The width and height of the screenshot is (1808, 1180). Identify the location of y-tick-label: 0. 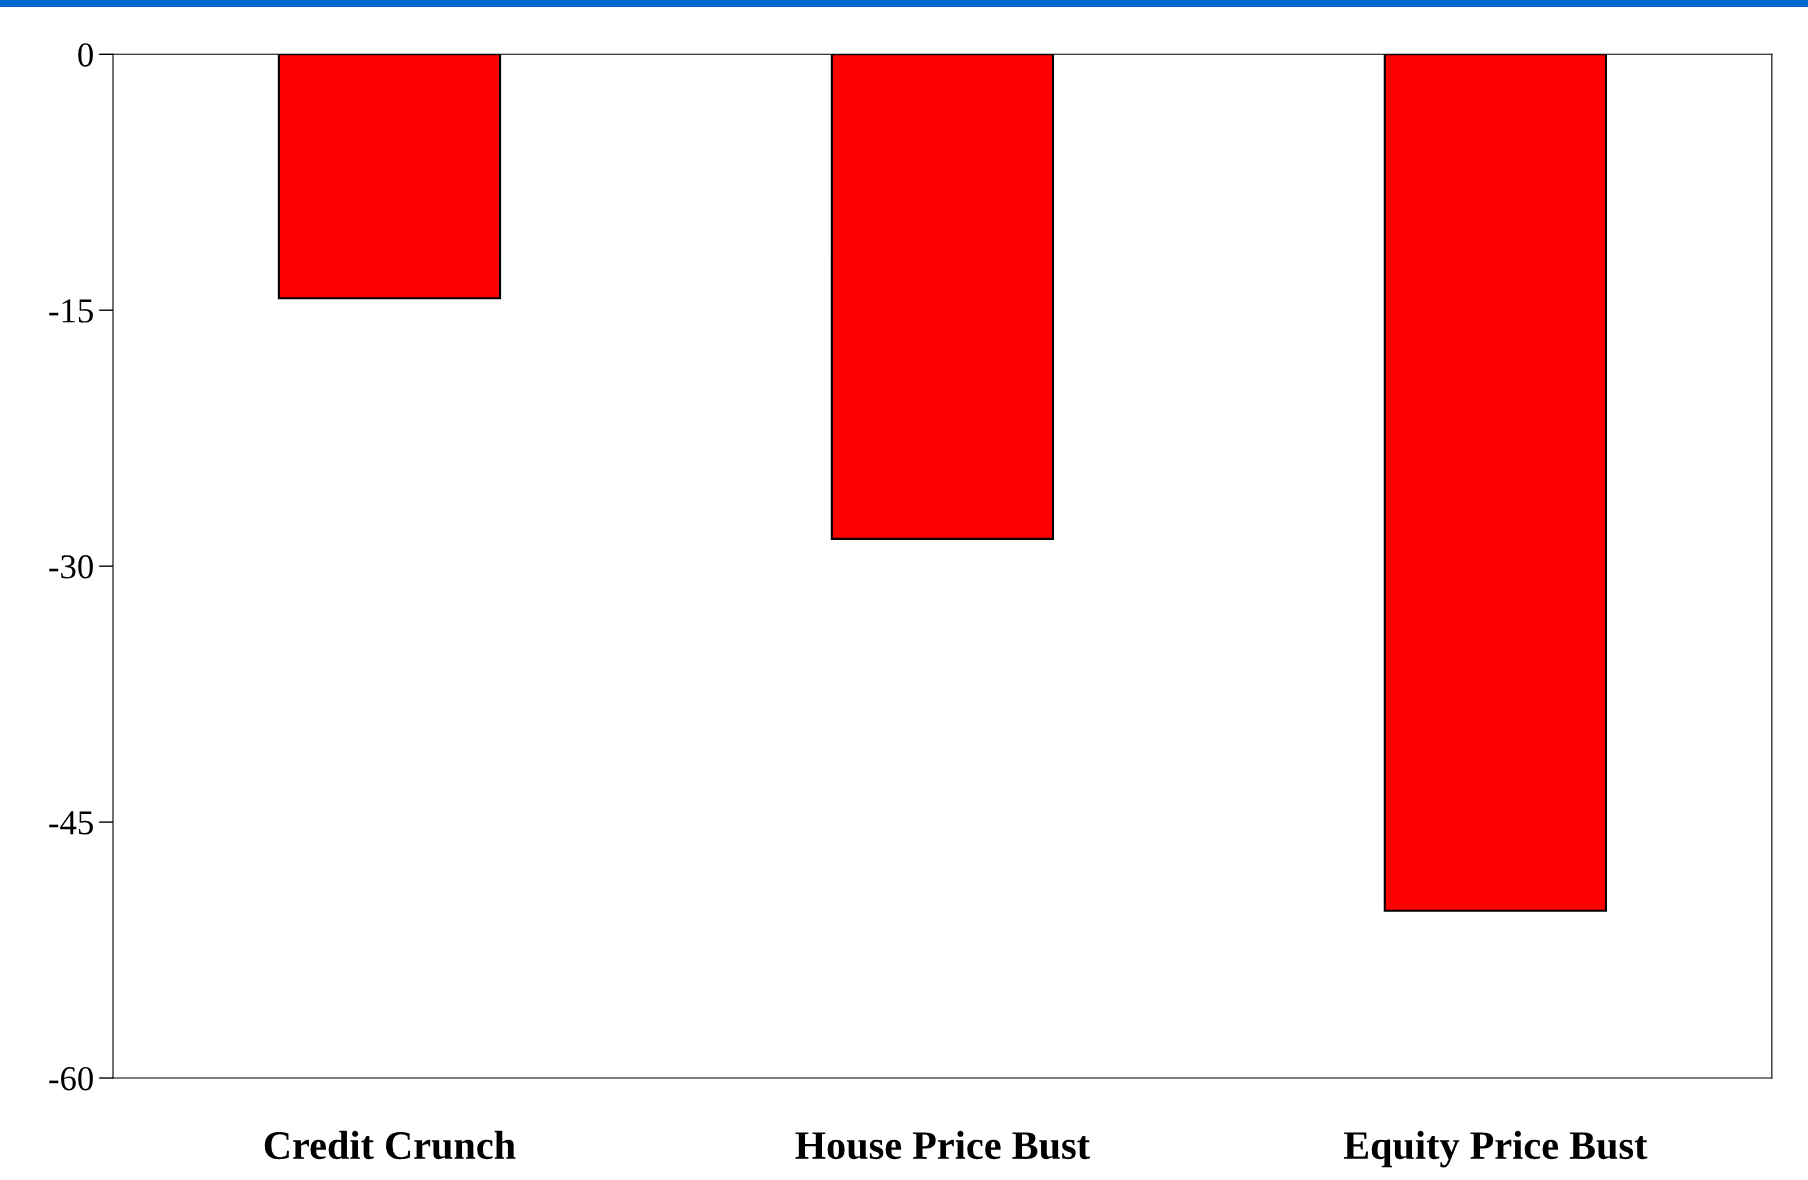
(85, 55).